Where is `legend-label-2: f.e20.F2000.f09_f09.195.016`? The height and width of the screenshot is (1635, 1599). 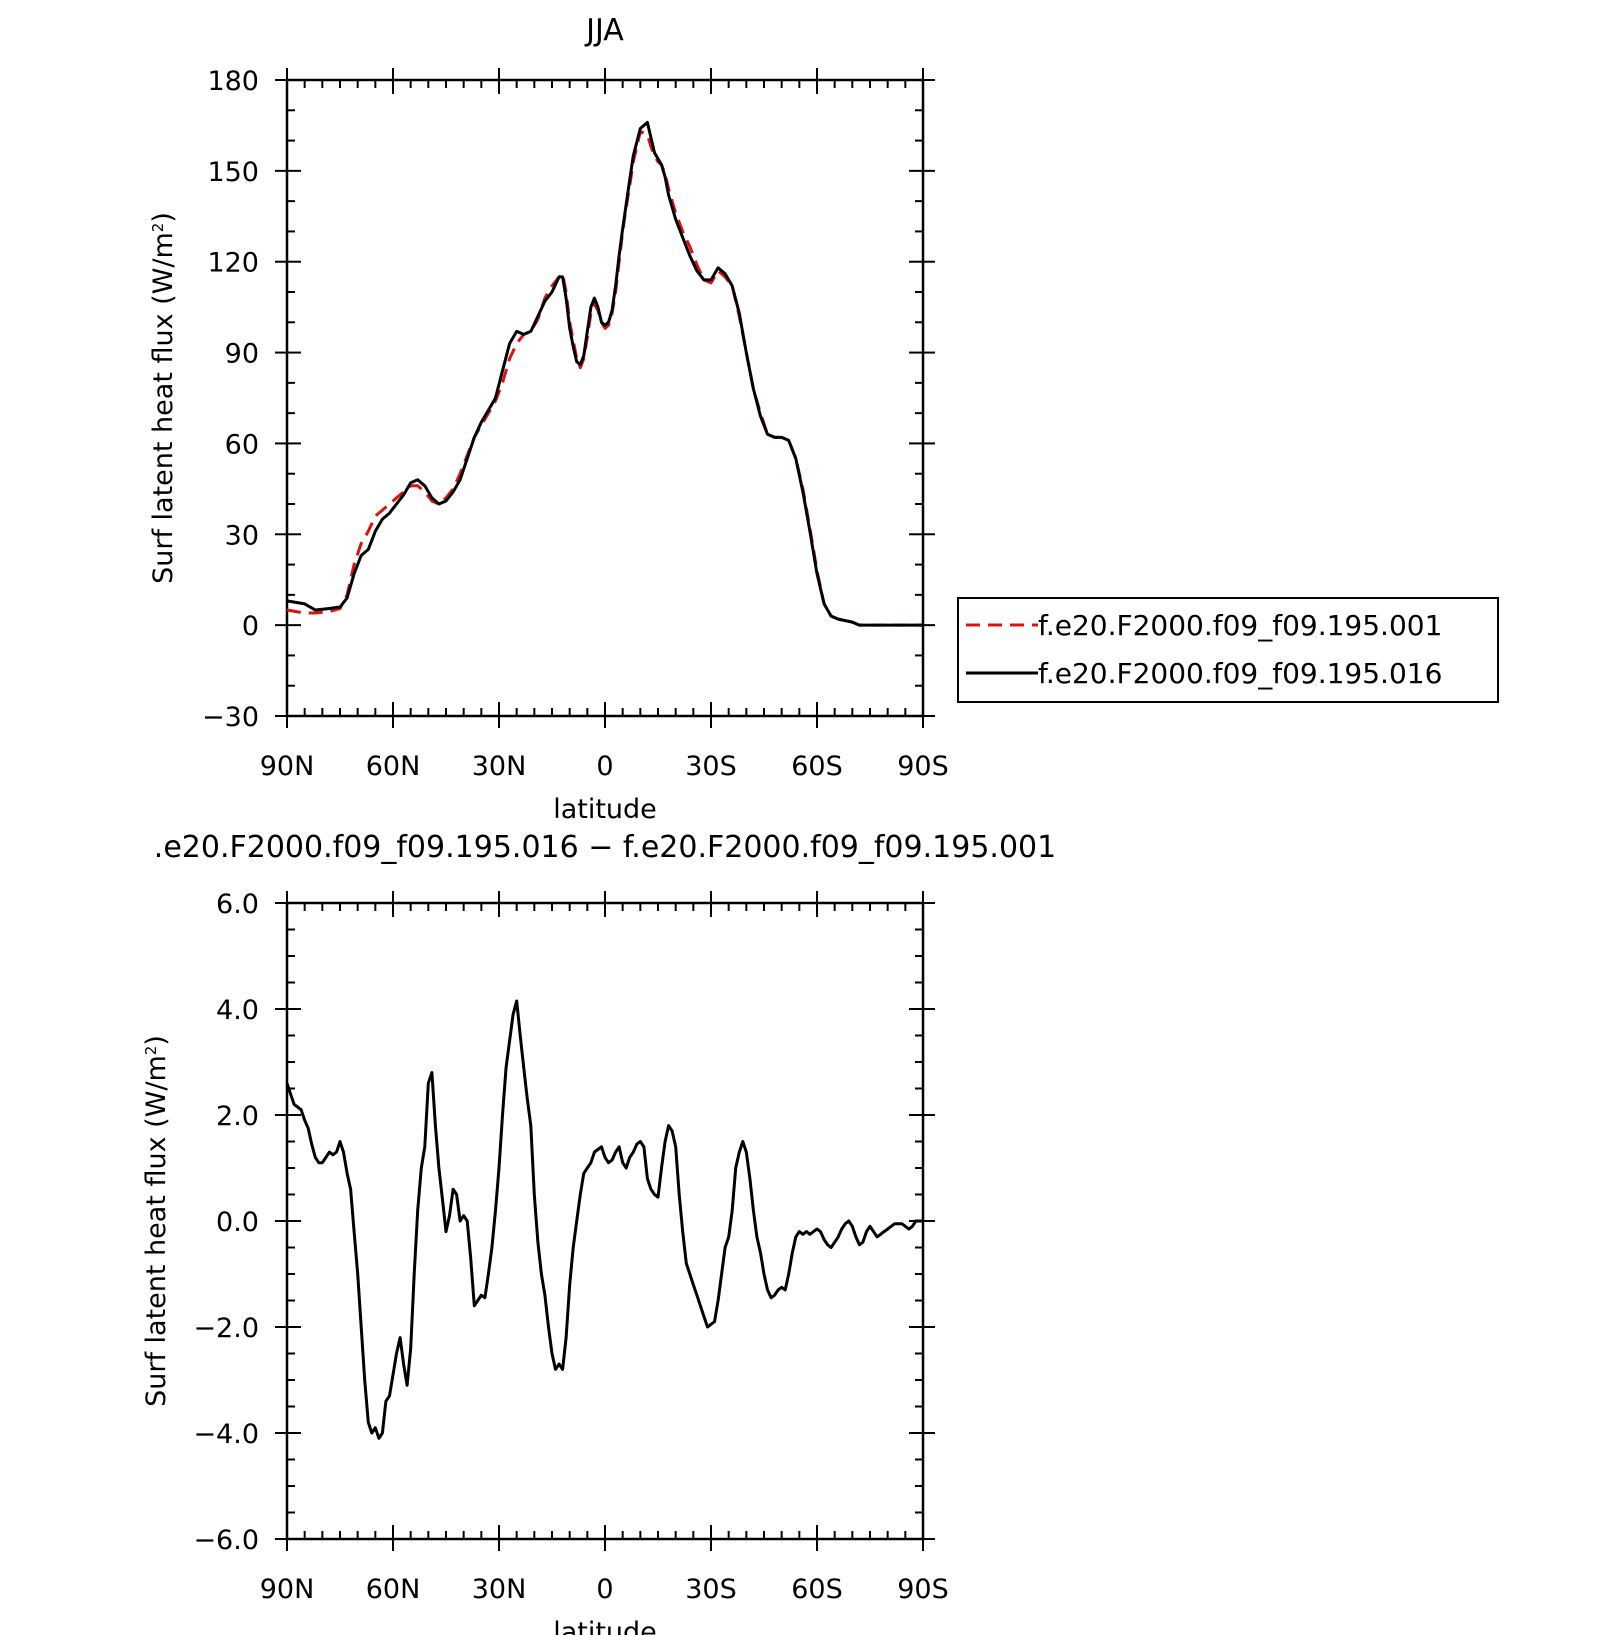
legend-label-2: f.e20.F2000.f09_f09.195.016 is located at coordinates (1240, 673).